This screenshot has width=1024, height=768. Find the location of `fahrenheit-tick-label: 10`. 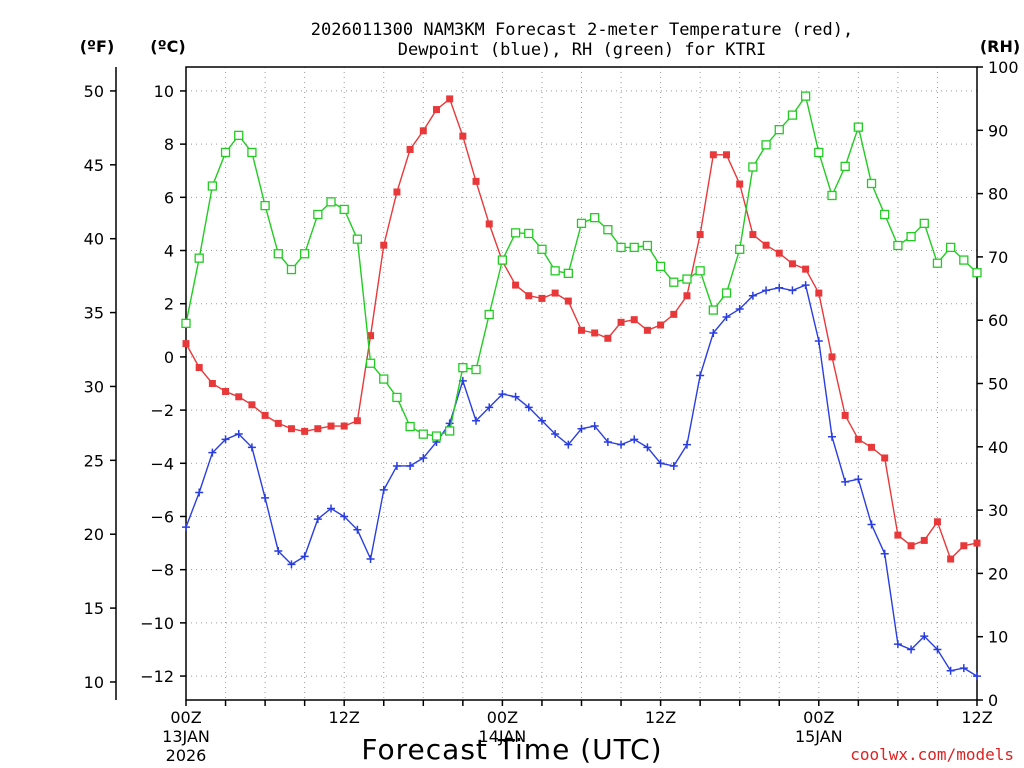

fahrenheit-tick-label: 10 is located at coordinates (94, 682).